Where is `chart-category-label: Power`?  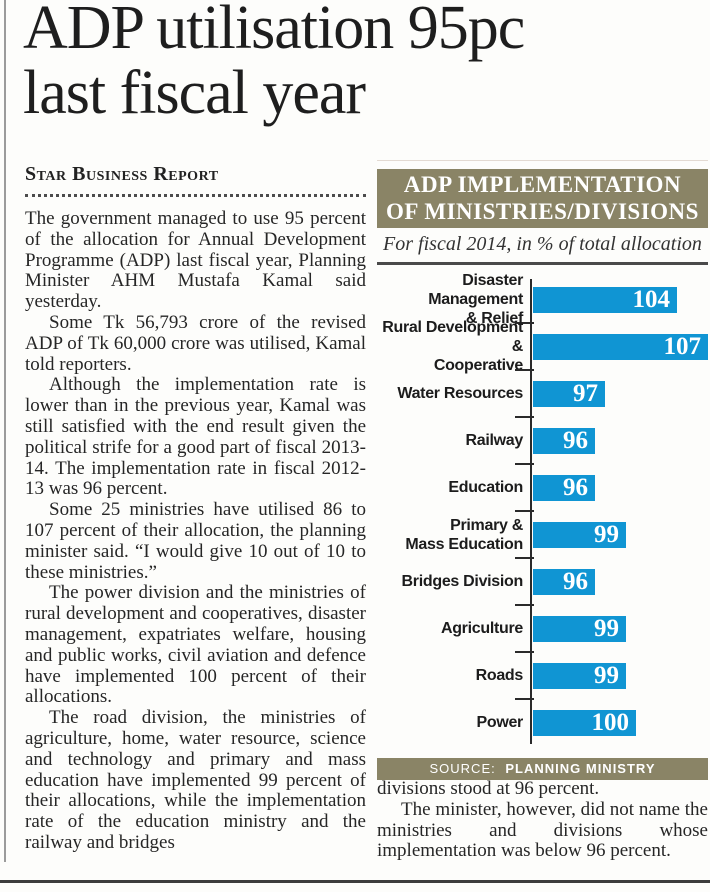 chart-category-label: Power is located at coordinates (499, 722).